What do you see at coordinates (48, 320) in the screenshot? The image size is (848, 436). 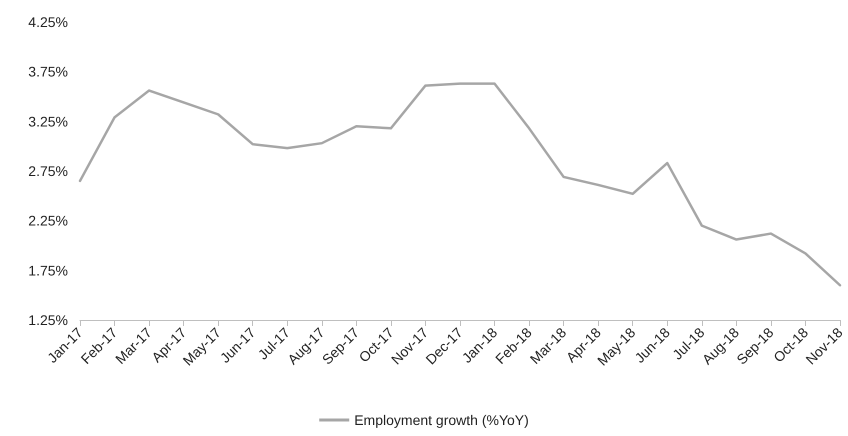 I see `y-tick-label: 1.25%` at bounding box center [48, 320].